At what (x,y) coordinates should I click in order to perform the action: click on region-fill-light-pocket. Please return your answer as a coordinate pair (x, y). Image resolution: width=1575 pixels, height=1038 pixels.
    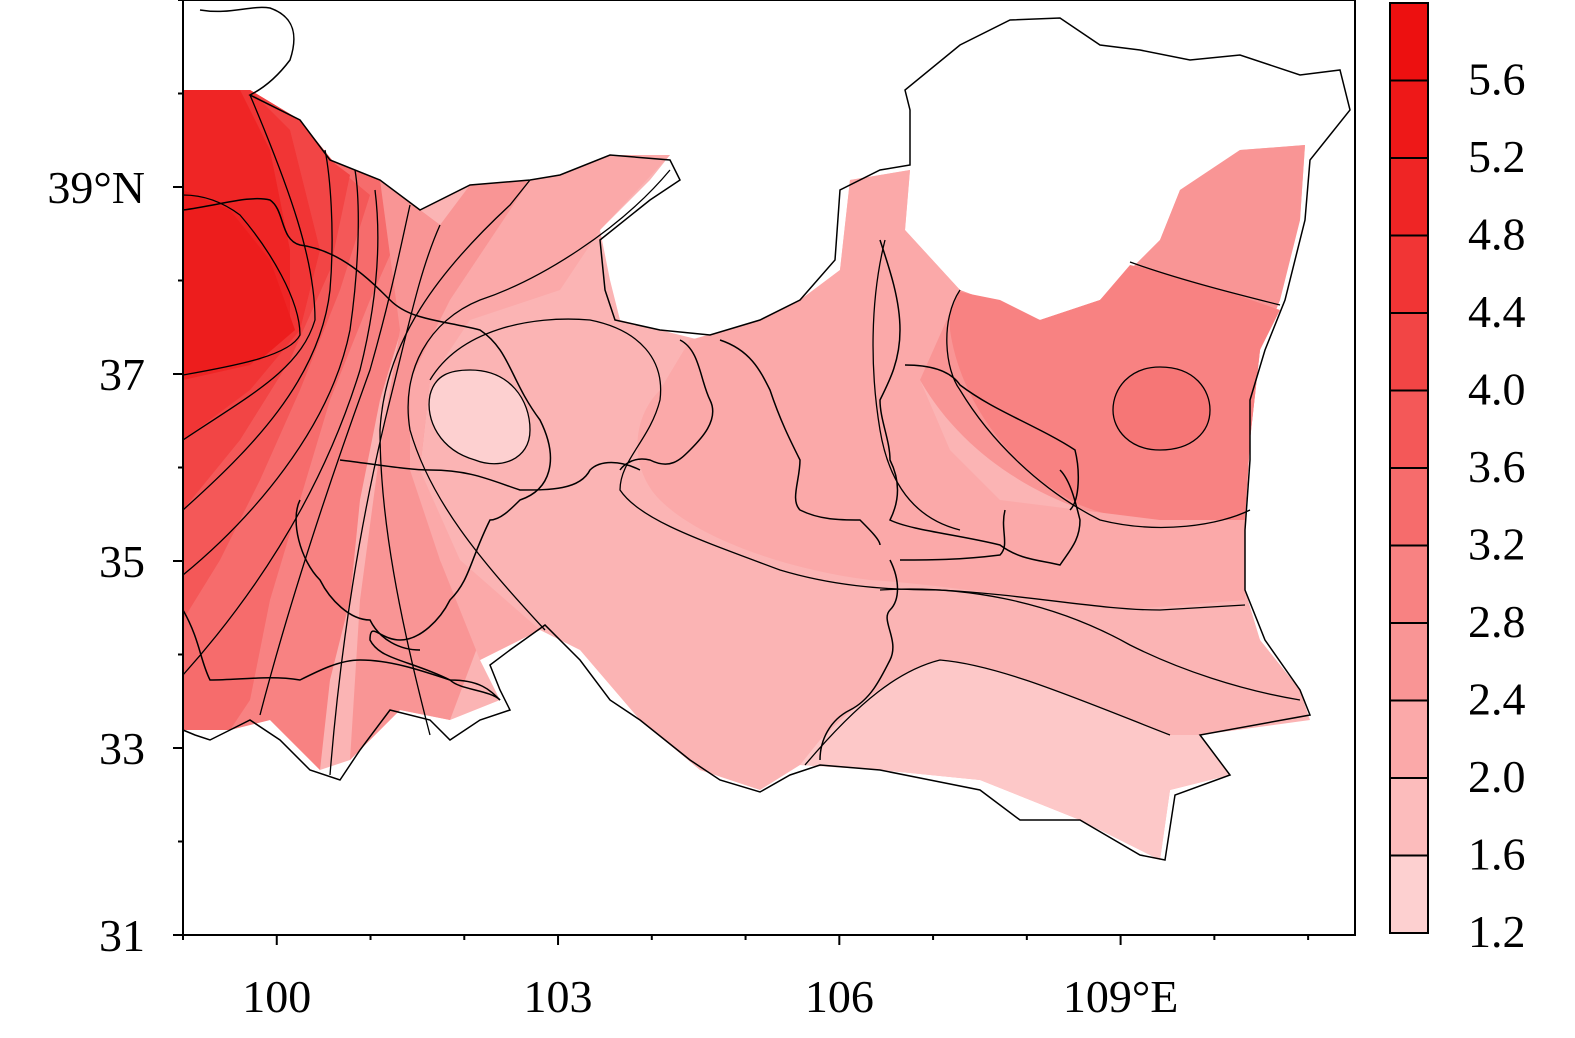
    Looking at the image, I should click on (479, 417).